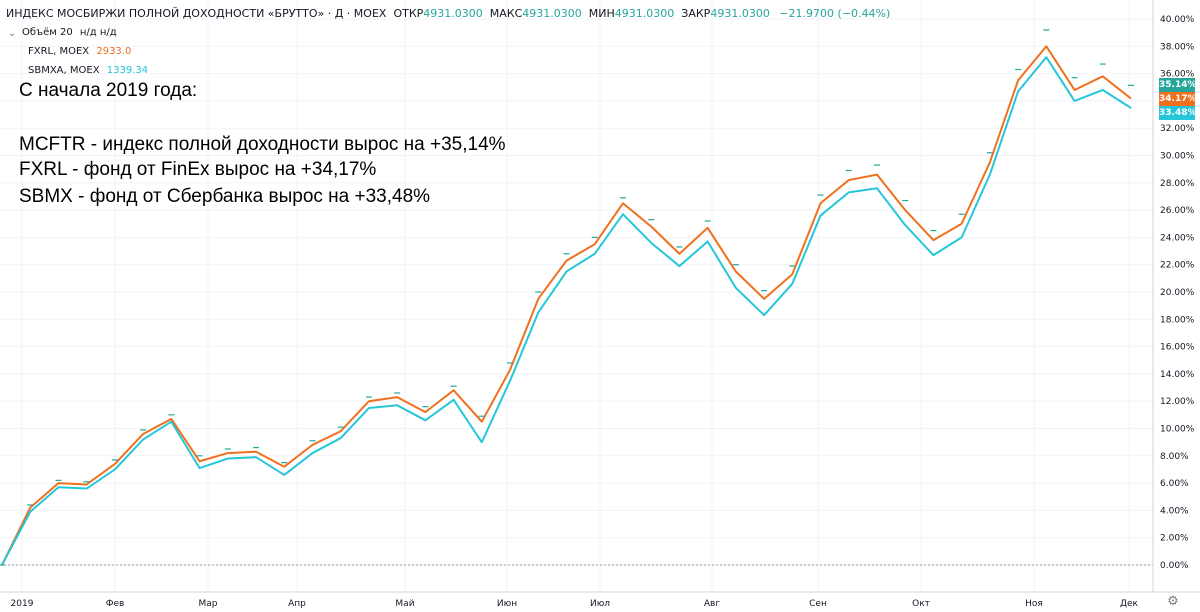 Image resolution: width=1200 pixels, height=612 pixels. Describe the element at coordinates (1178, 85) in the screenshot. I see `price-tag-mcftr: 35.14%` at that location.